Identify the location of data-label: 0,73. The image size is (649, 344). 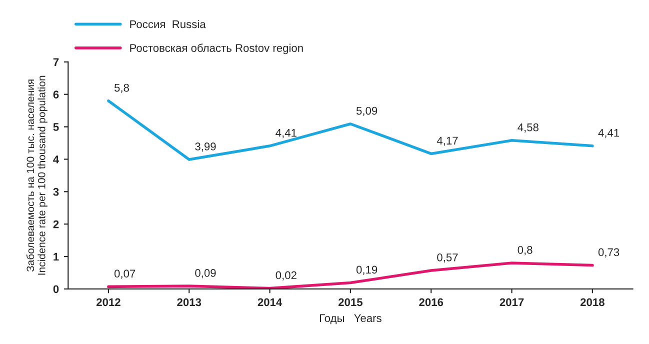
(609, 253).